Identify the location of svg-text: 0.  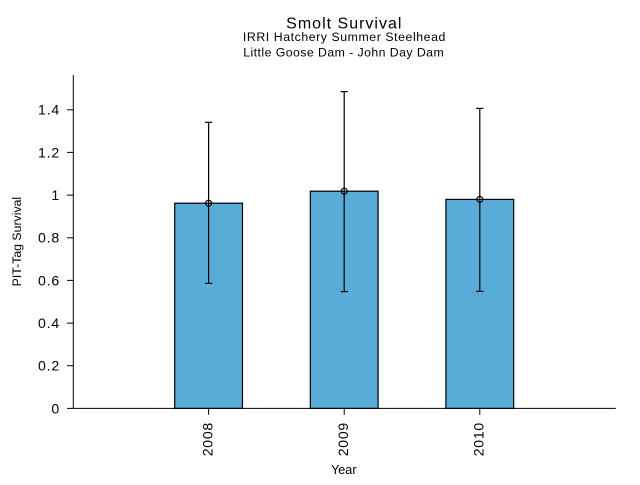
(55, 408).